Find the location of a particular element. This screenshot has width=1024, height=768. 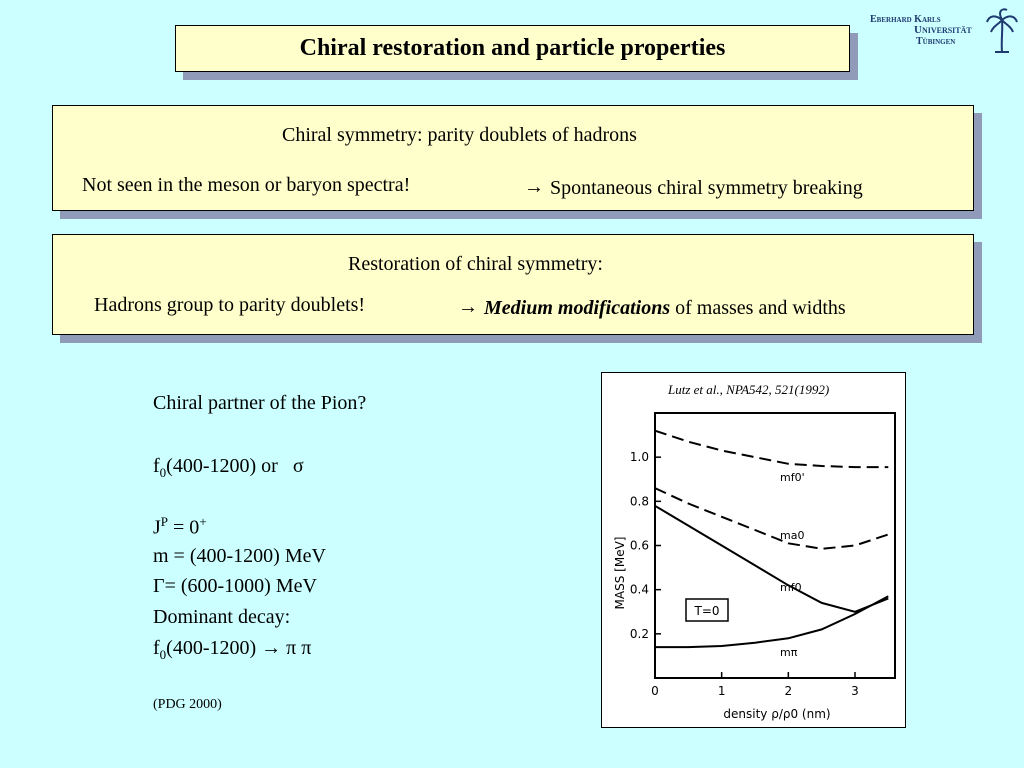

f0-symbol: f is located at coordinates (156, 466).